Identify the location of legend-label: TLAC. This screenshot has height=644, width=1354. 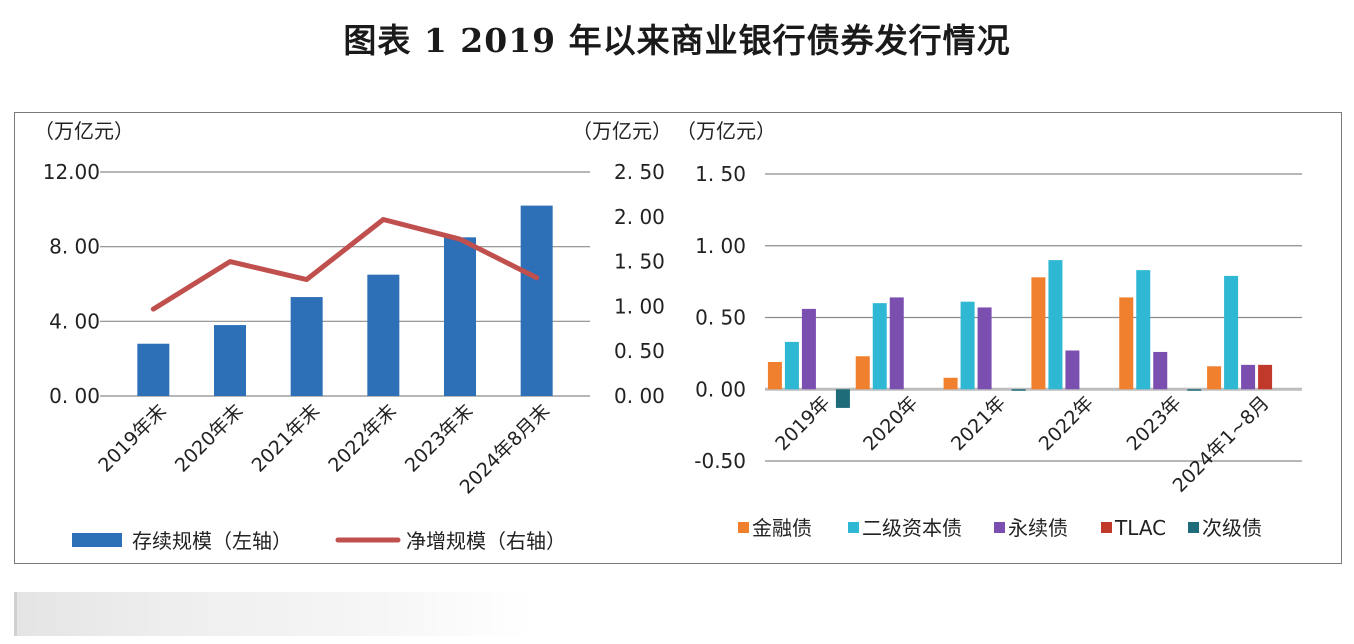
(1140, 528).